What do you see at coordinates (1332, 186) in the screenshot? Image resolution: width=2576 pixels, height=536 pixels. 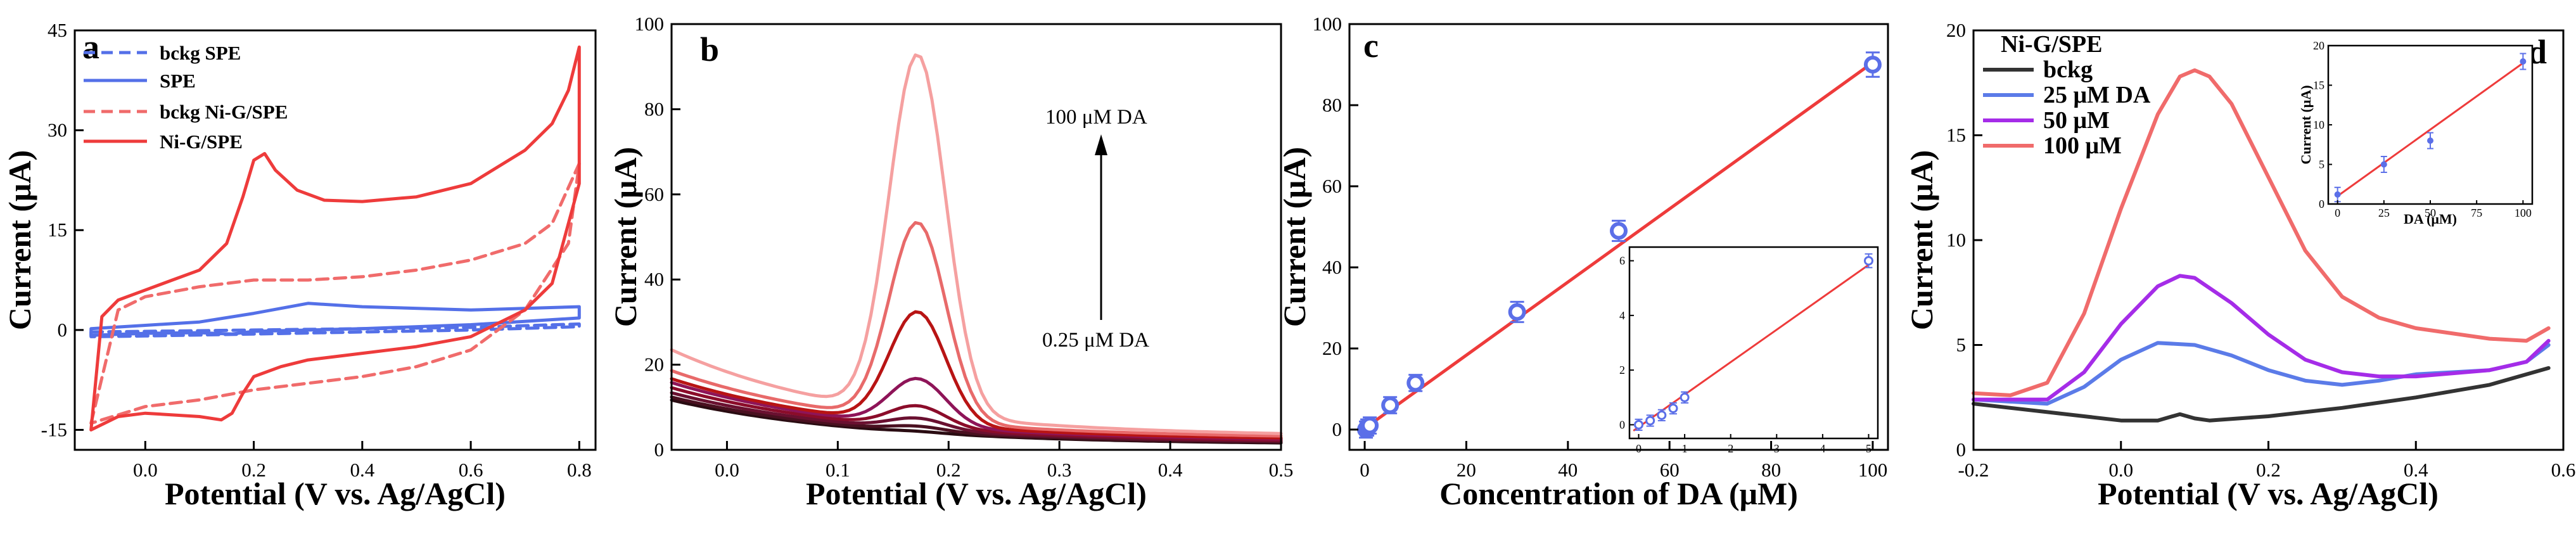 I see `panel-c-ytick-label: 60` at bounding box center [1332, 186].